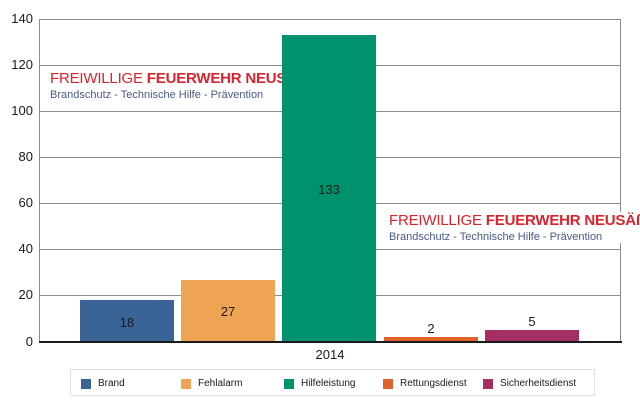  What do you see at coordinates (425, 383) in the screenshot?
I see `legend-item-rettungsdienst: Rettungsdienst` at bounding box center [425, 383].